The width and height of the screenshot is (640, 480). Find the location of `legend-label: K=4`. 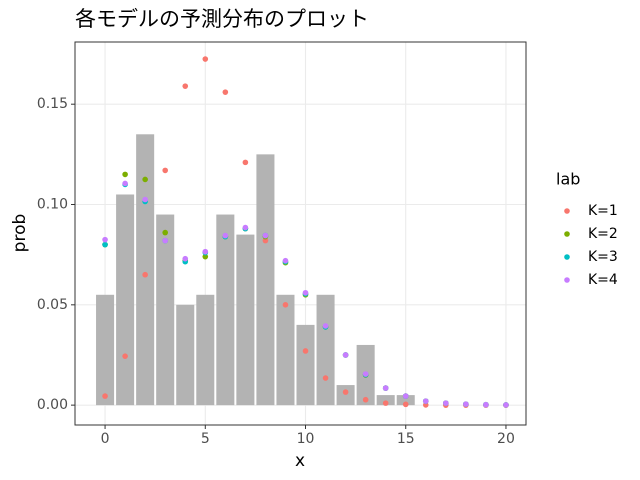

legend-label: K=4 is located at coordinates (603, 280).